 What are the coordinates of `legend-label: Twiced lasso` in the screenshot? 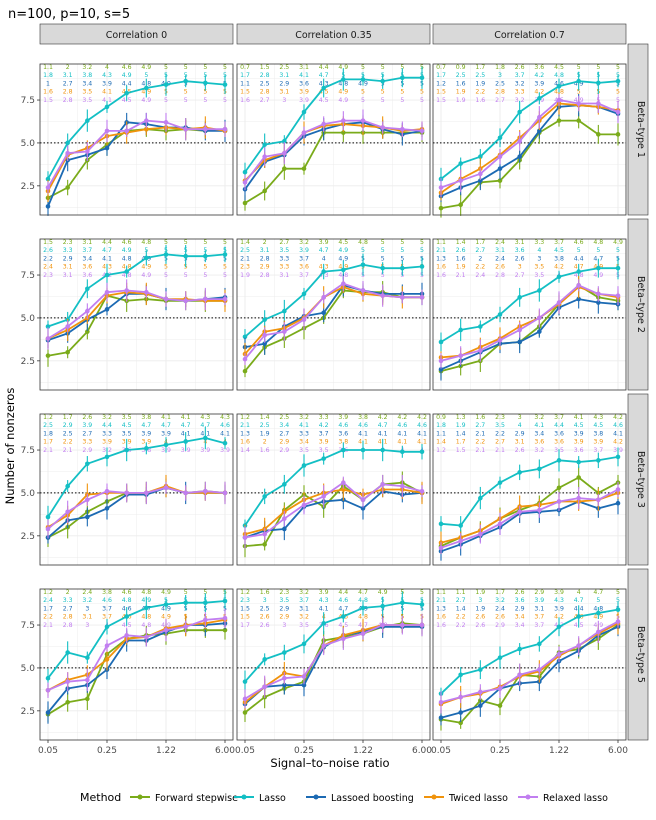 It's located at (478, 798).